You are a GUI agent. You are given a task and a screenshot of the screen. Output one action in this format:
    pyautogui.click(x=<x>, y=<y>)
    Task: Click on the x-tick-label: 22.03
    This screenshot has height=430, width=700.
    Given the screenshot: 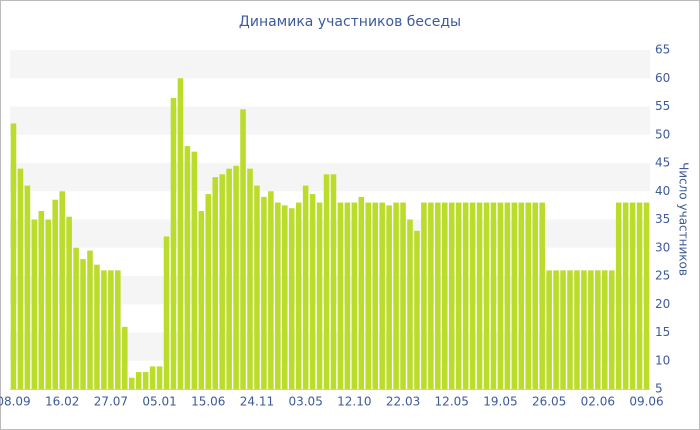 What is the action you would take?
    pyautogui.click(x=403, y=402)
    